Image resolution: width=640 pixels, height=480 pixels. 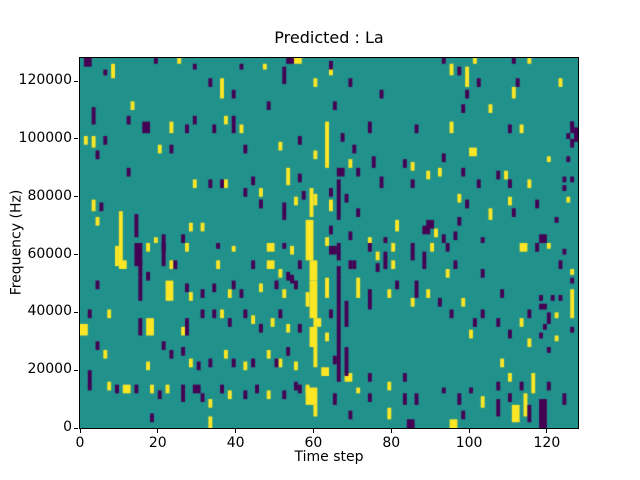 What do you see at coordinates (329, 457) in the screenshot?
I see `x-axis-label: Time step` at bounding box center [329, 457].